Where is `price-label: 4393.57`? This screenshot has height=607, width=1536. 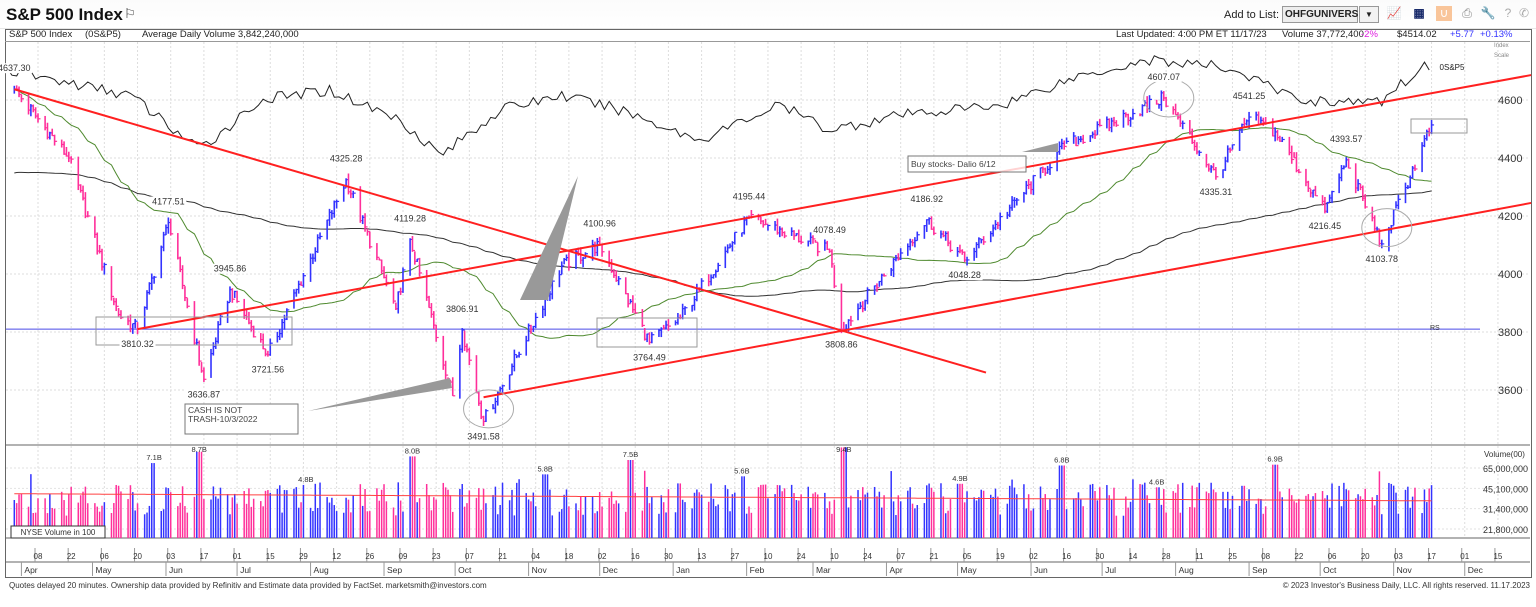 price-label: 4393.57 is located at coordinates (1346, 139).